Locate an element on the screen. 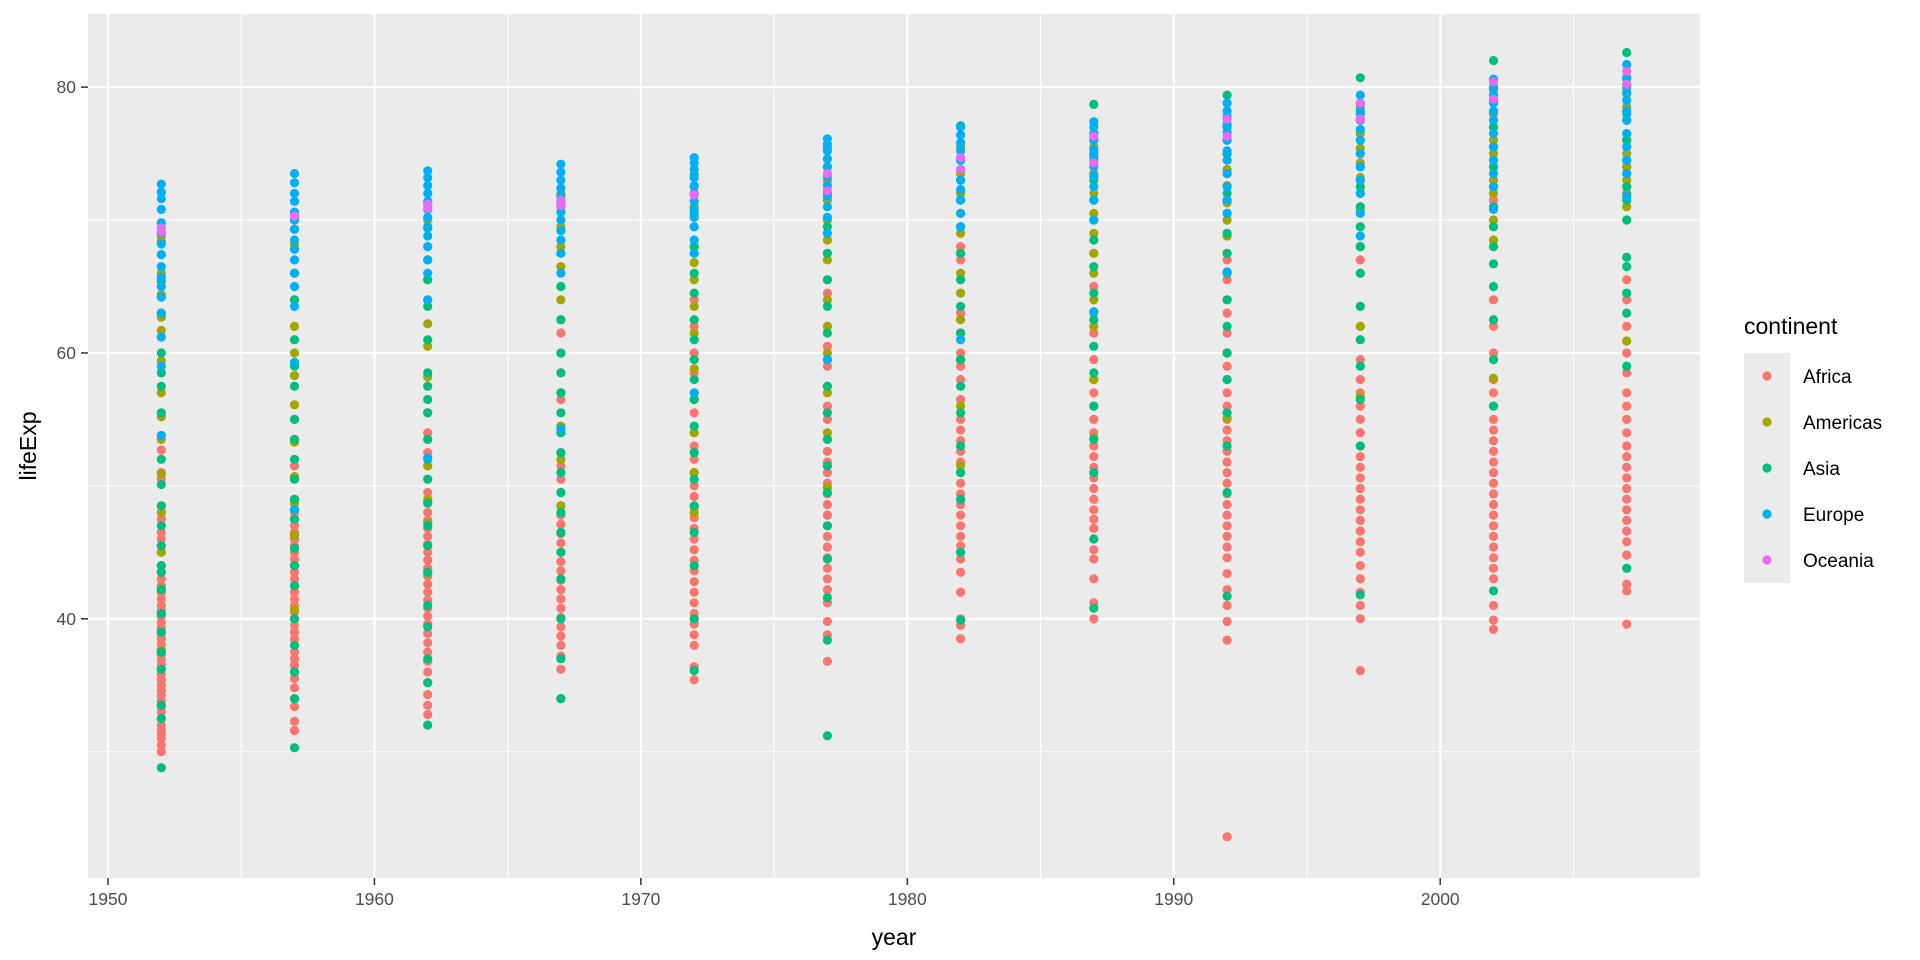 This screenshot has width=1920, height=960. legend-title: continent is located at coordinates (1791, 326).